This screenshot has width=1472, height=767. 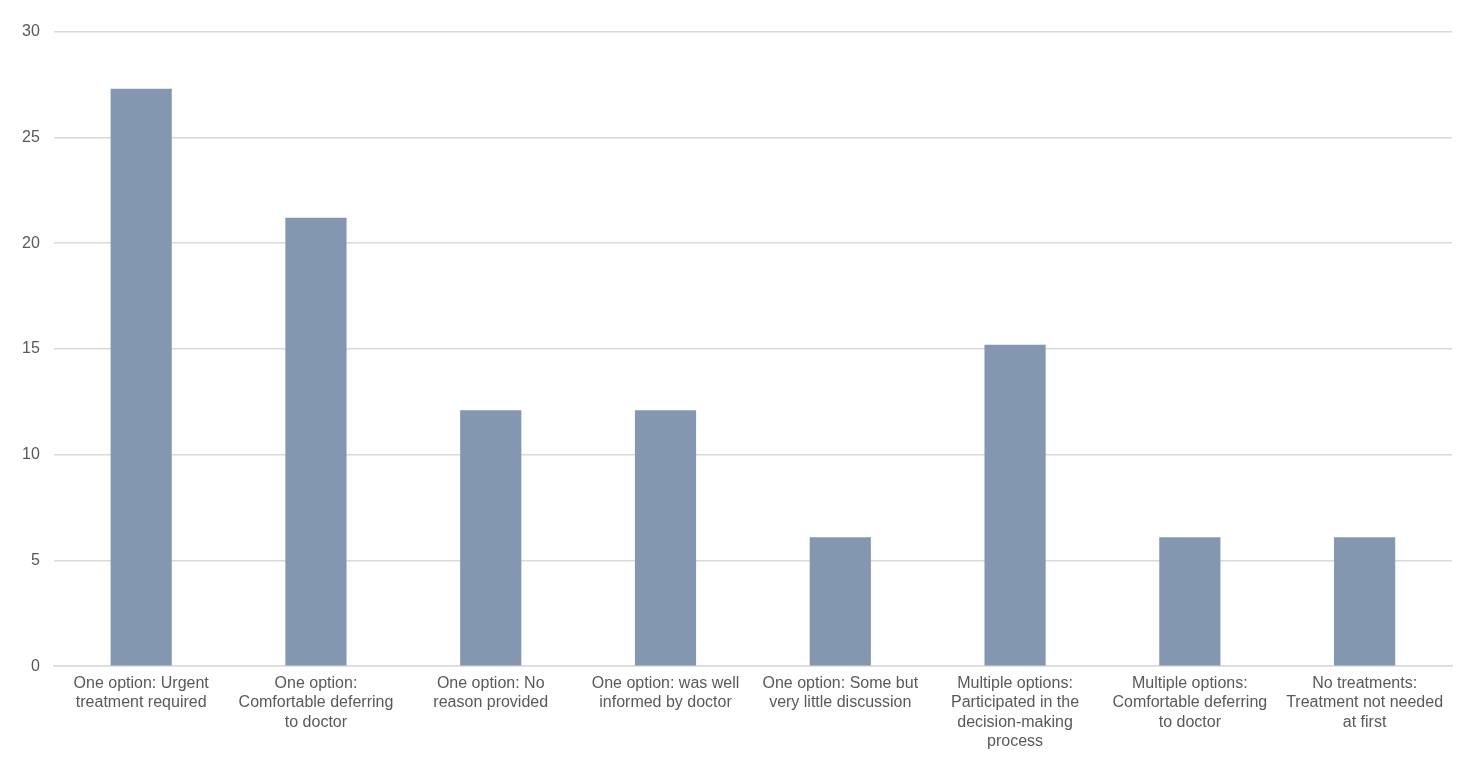 What do you see at coordinates (31, 242) in the screenshot?
I see `y-tick-label: 20` at bounding box center [31, 242].